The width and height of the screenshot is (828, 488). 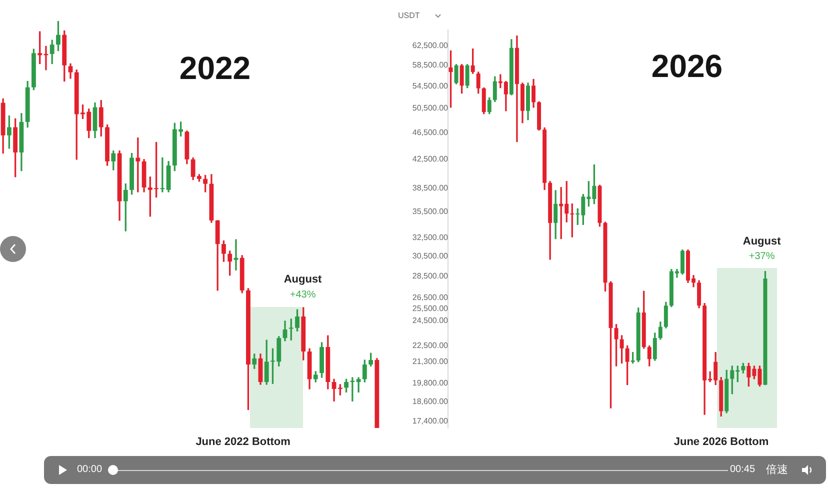 I want to click on candlestick, so click(x=358, y=385).